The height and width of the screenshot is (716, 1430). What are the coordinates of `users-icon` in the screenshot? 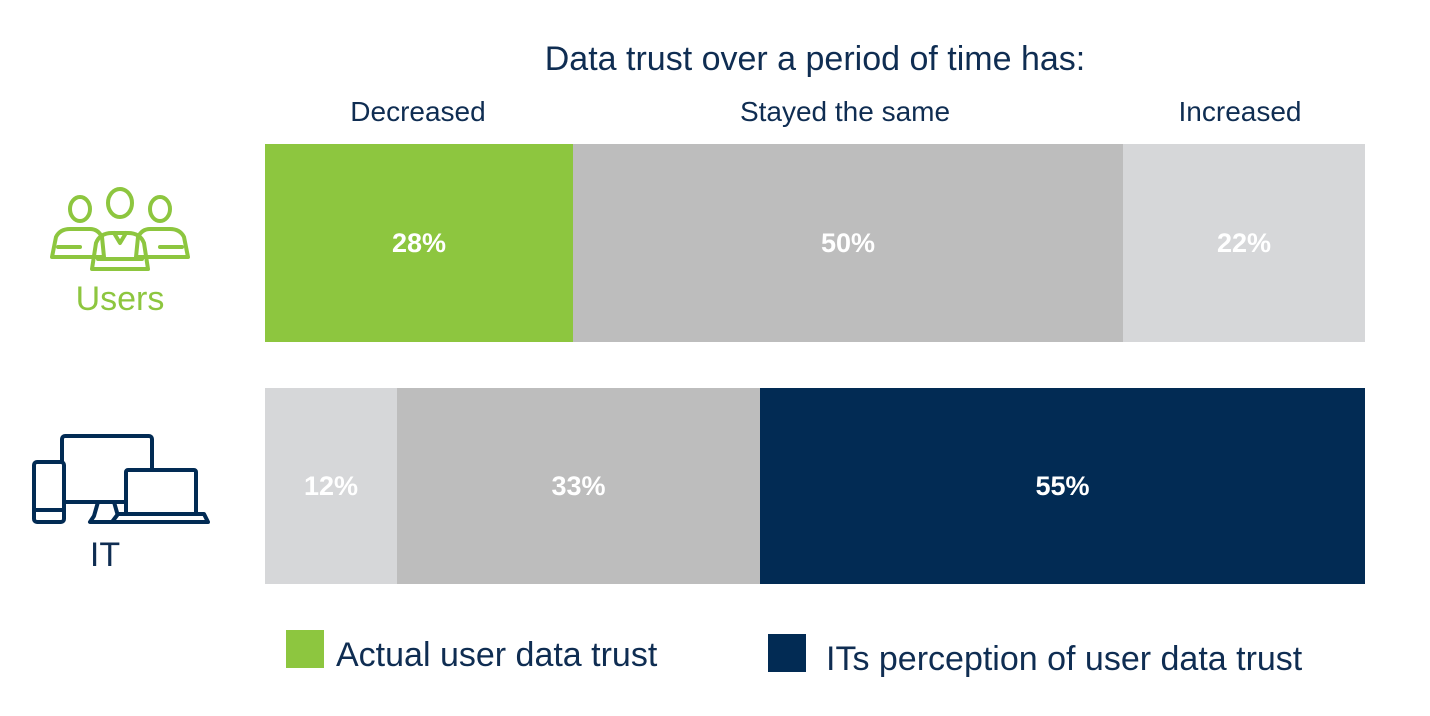 It's located at (120, 230).